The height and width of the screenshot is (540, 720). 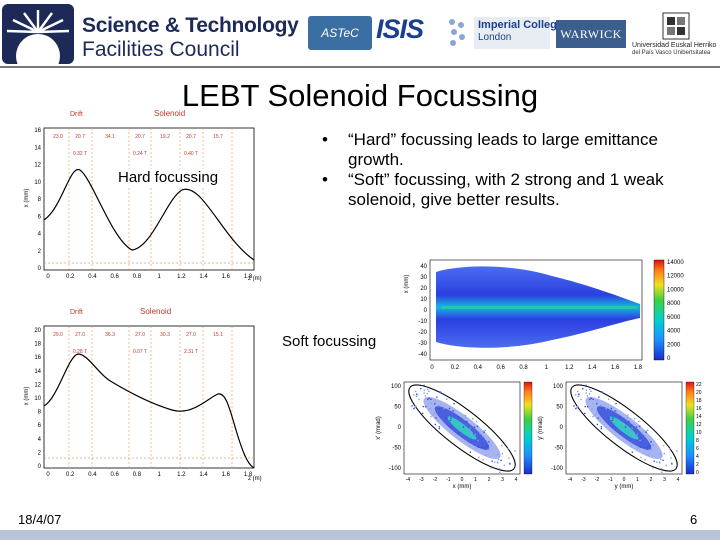 What do you see at coordinates (592, 368) in the screenshot?
I see `density-xtick-label: 1.4` at bounding box center [592, 368].